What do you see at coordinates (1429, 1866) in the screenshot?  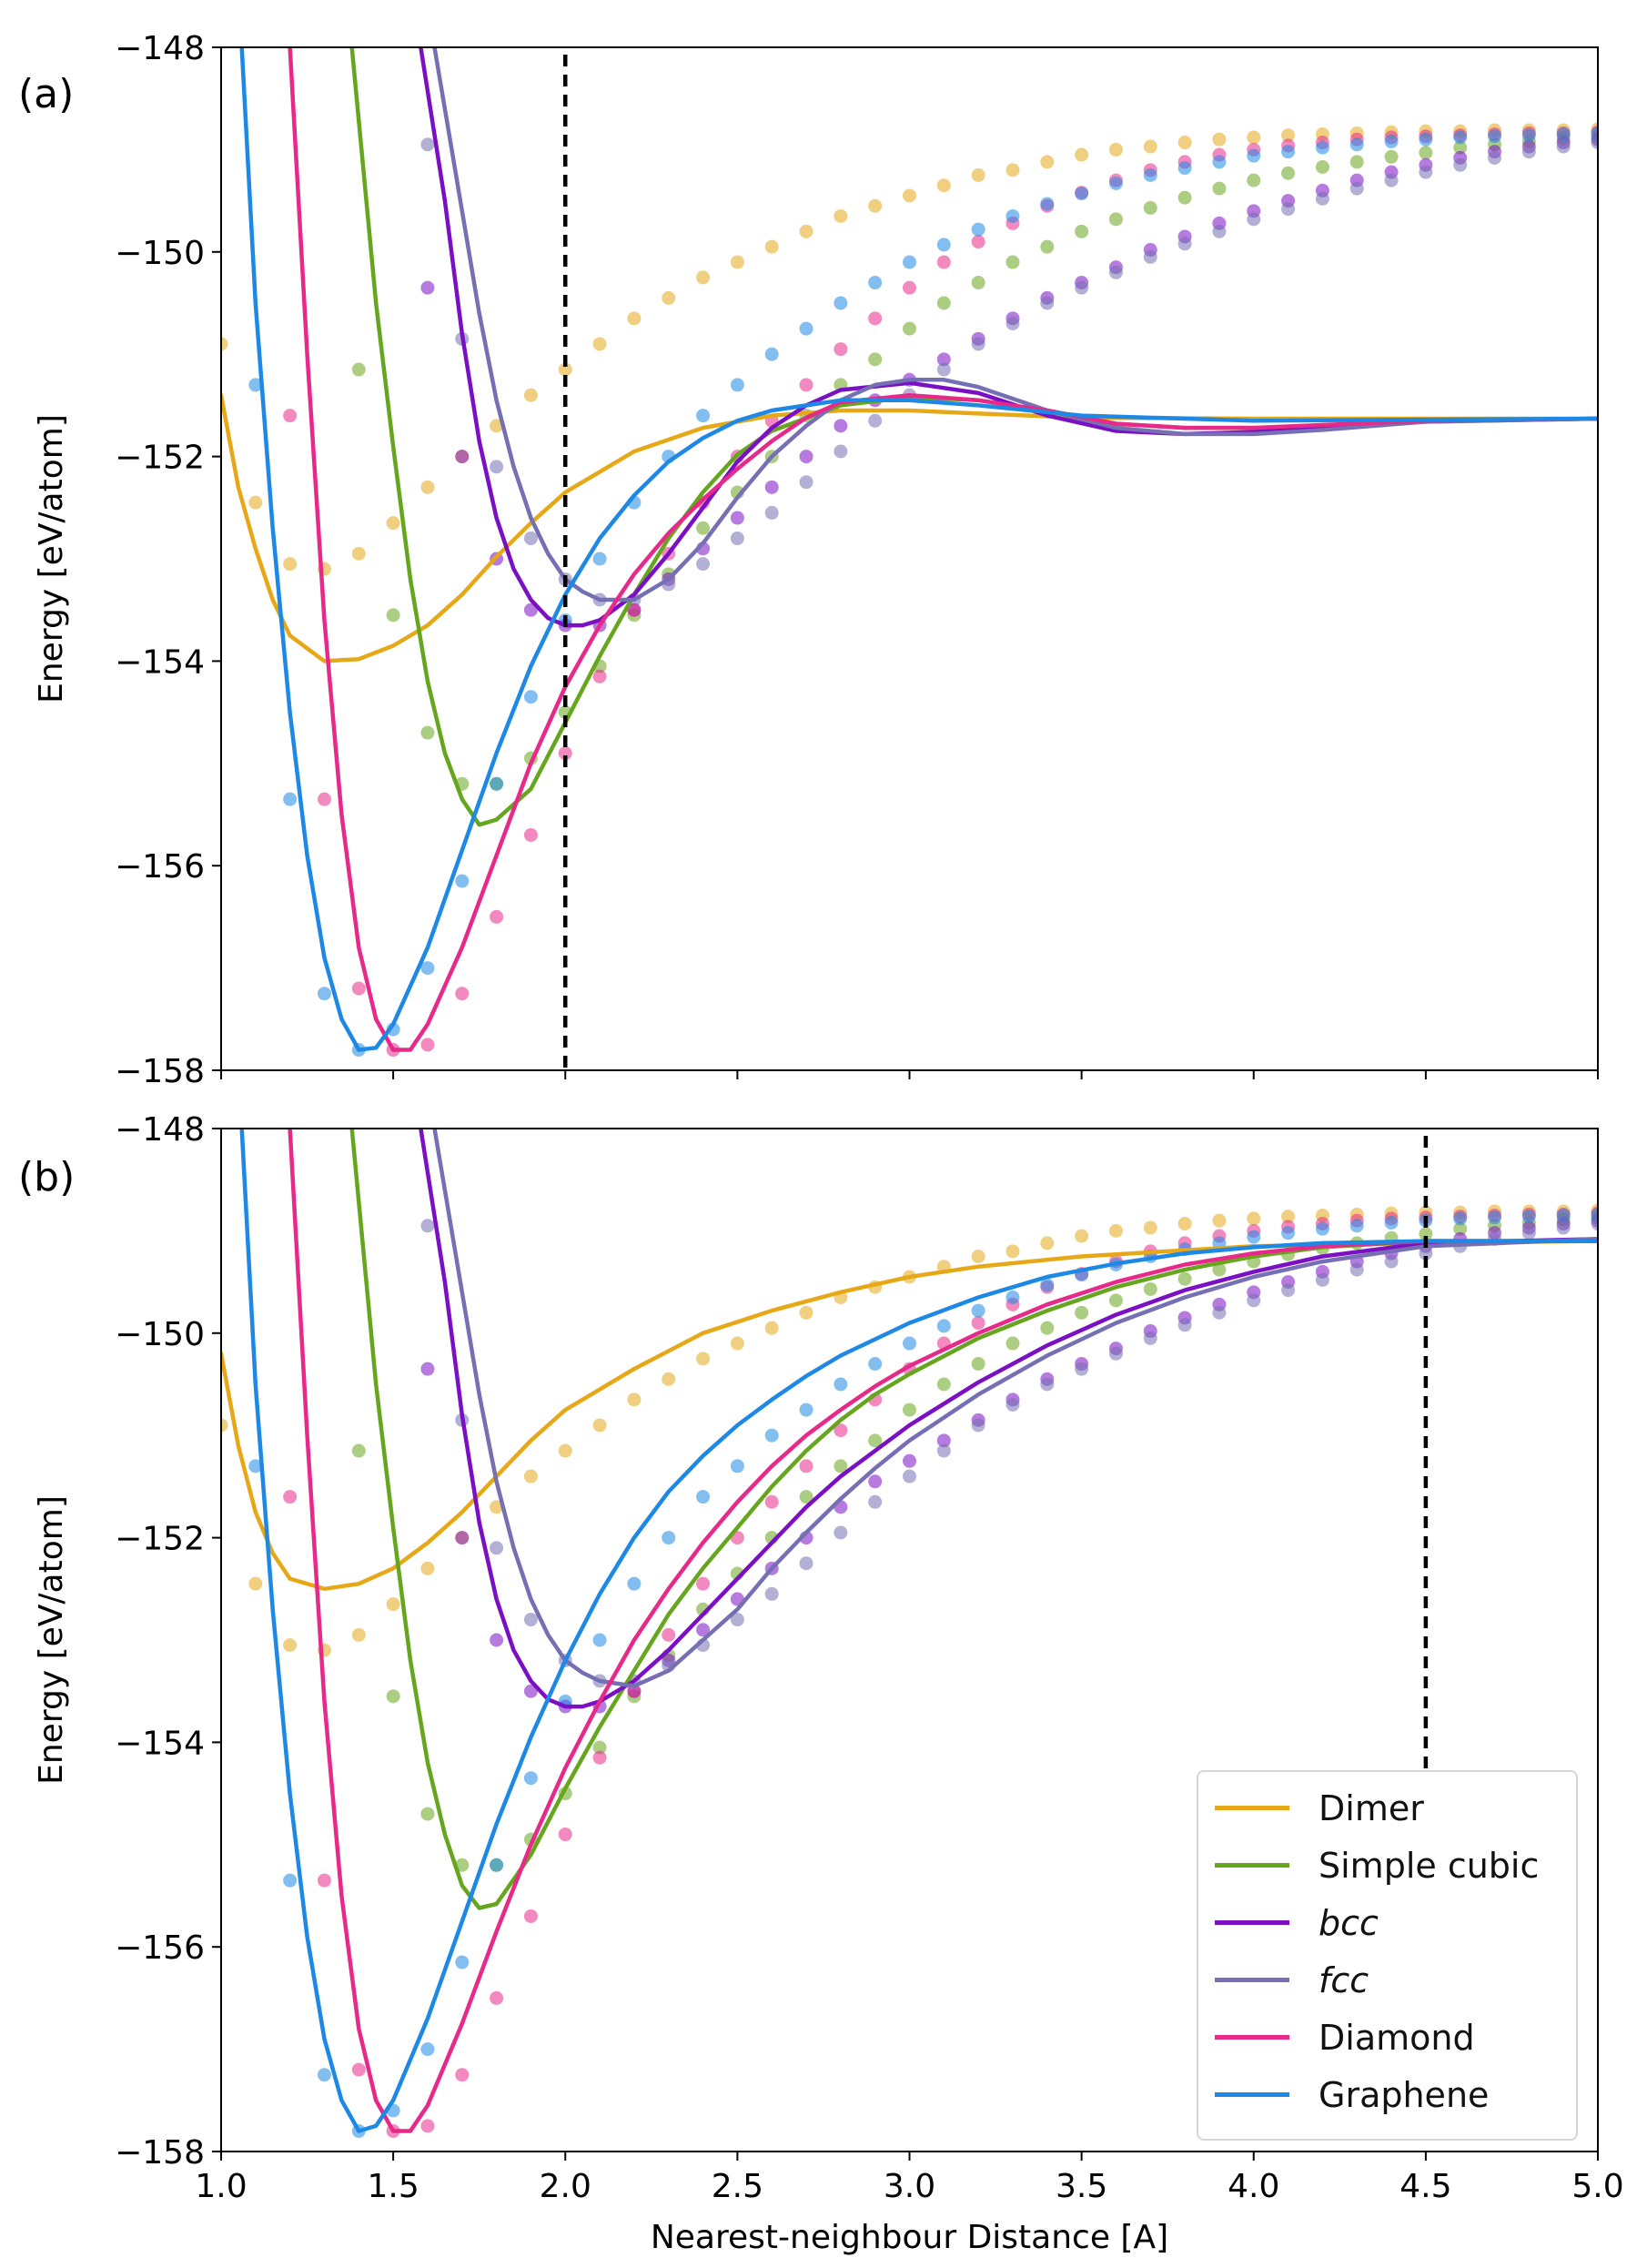 I see `legend-label-simple-cubic: Simple cubic` at bounding box center [1429, 1866].